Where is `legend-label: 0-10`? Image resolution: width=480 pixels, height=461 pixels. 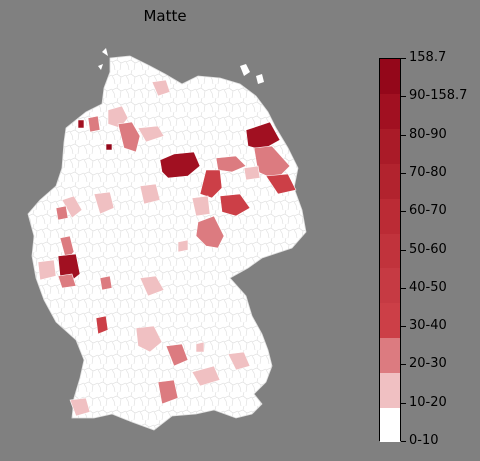 legend-label: 0-10 is located at coordinates (424, 440).